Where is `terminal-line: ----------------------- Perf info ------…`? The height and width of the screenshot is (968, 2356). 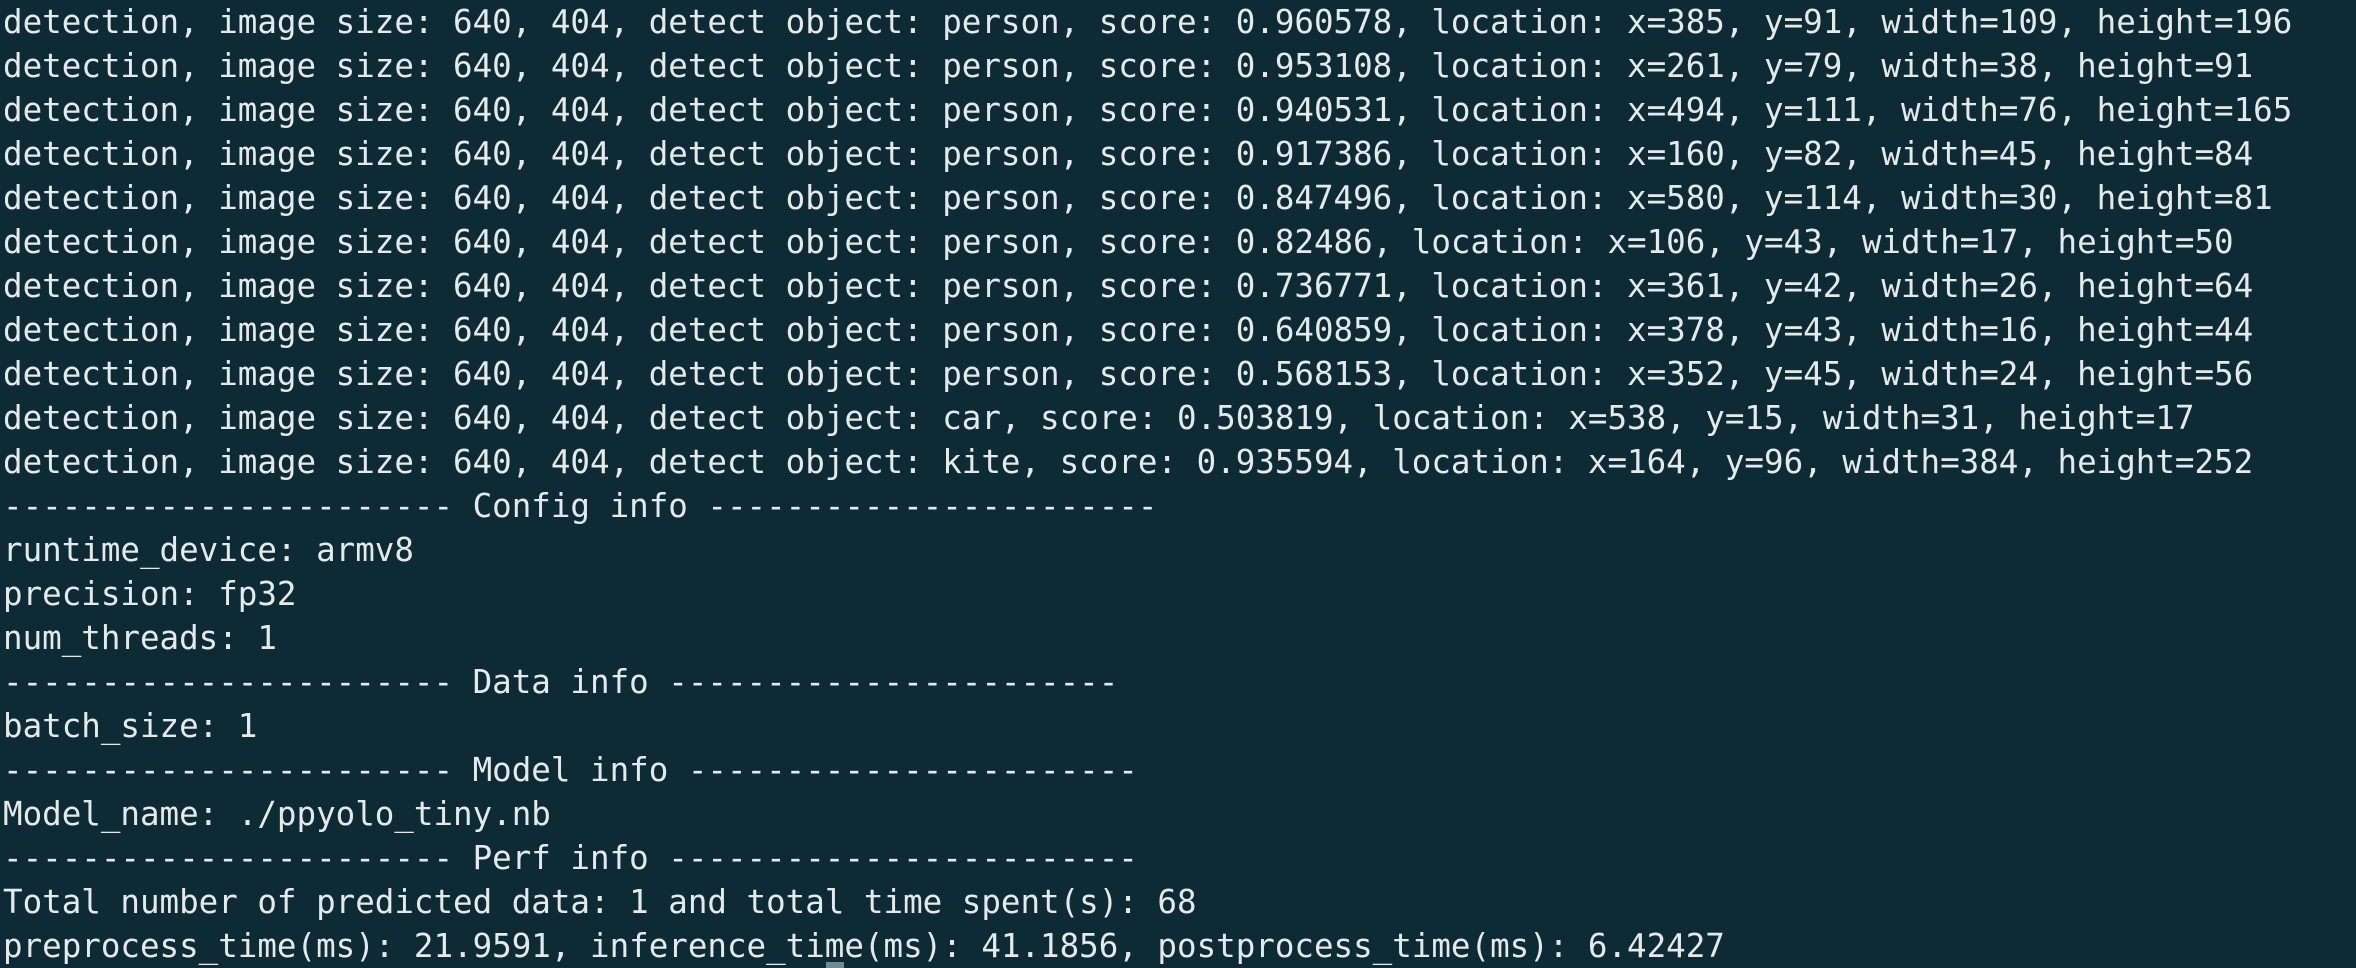
terminal-line: ----------------------- Perf info ------… is located at coordinates (570, 858).